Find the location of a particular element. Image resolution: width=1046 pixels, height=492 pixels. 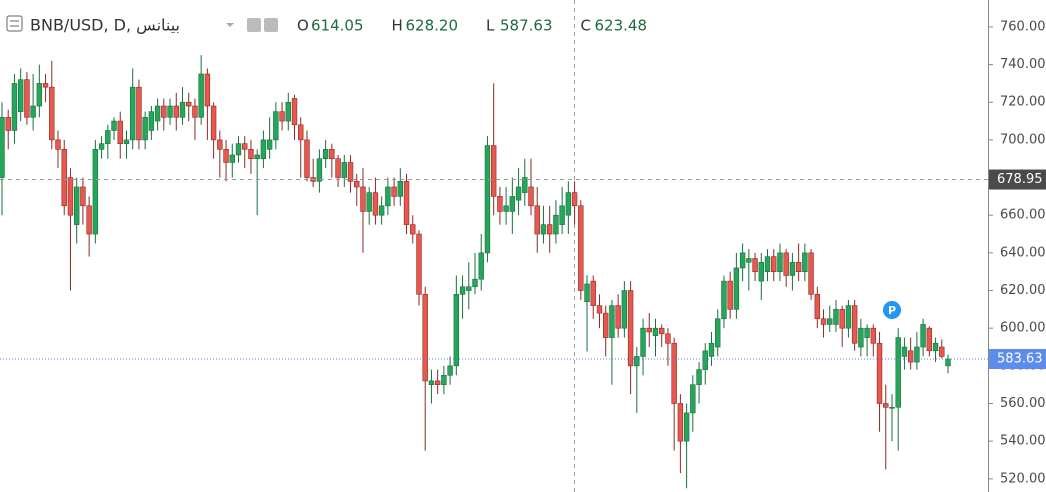

legend-key: O is located at coordinates (303, 26).